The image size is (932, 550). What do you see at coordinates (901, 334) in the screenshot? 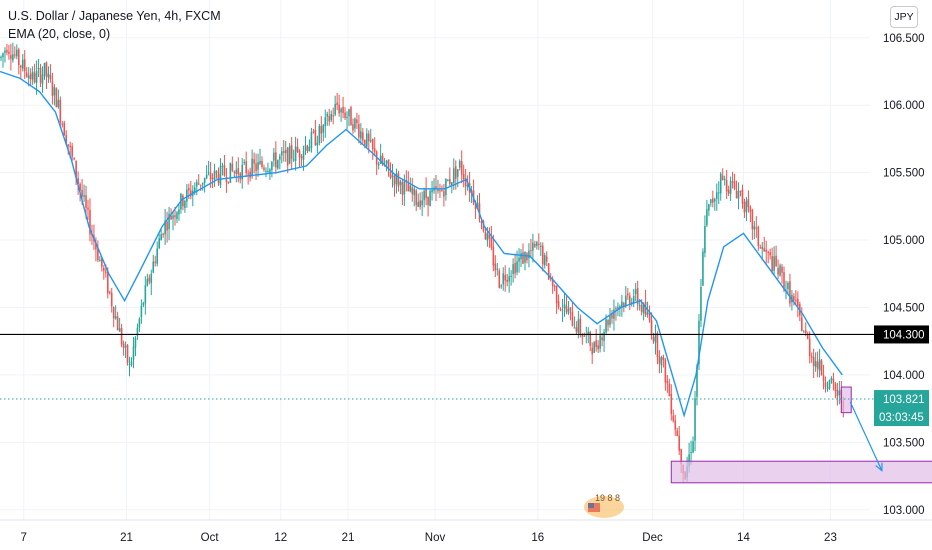
I see `hline-price-label` at bounding box center [901, 334].